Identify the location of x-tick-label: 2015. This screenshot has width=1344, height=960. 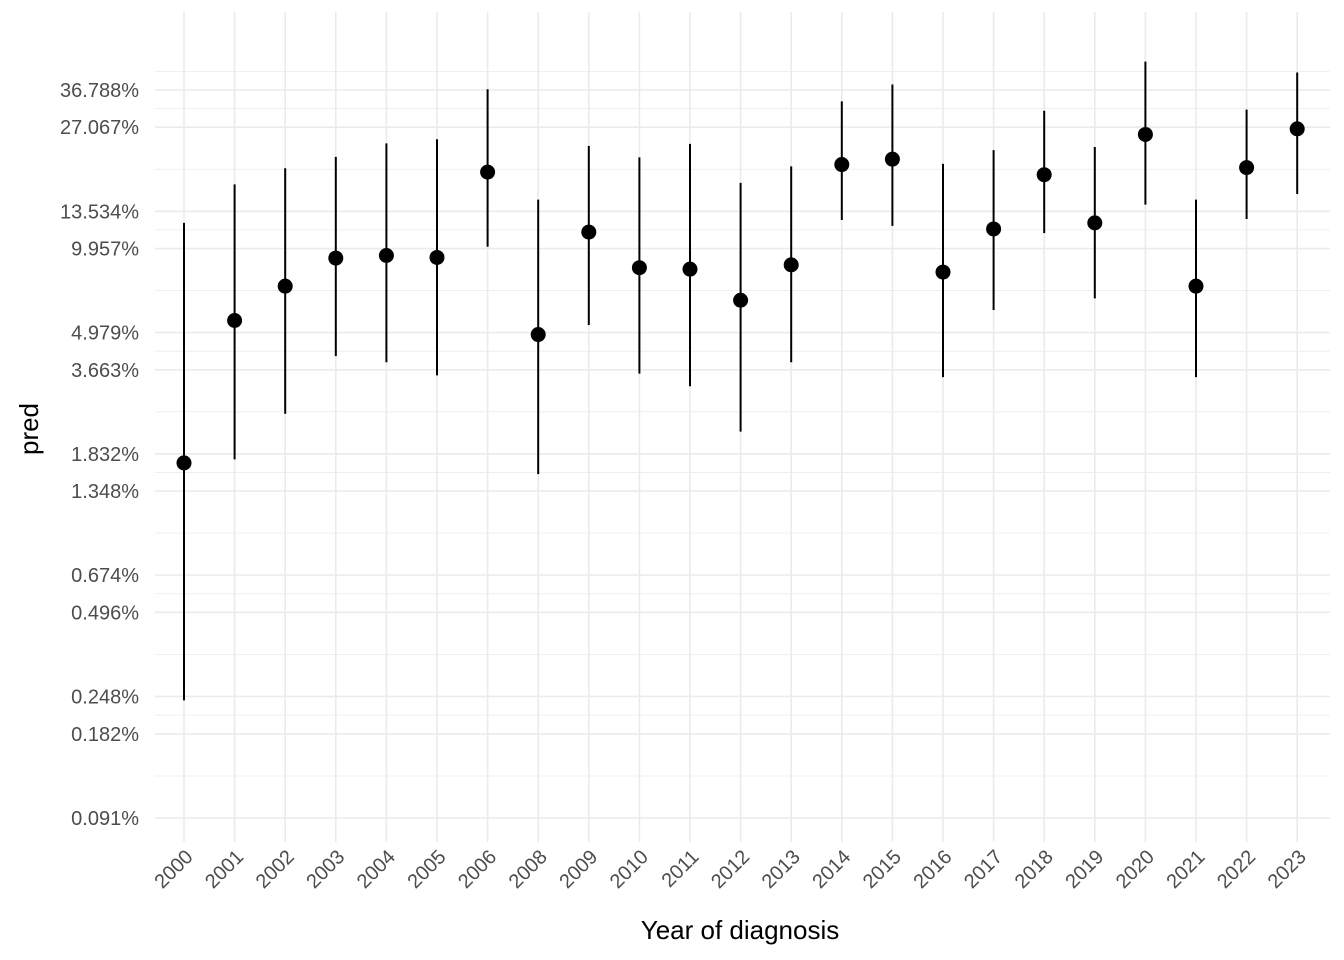
(882, 869).